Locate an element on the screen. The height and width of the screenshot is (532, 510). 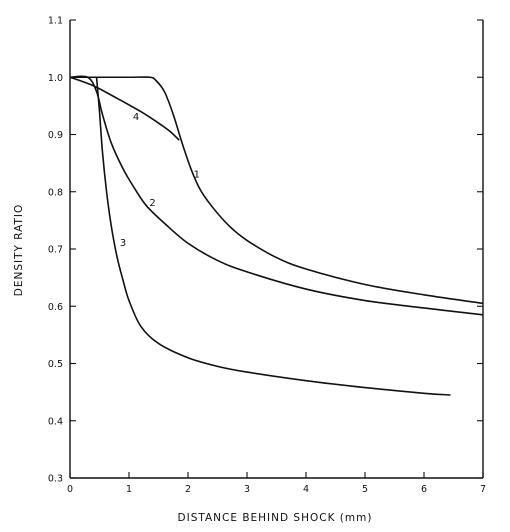
y-tick-label: 0.5 is located at coordinates (55, 364).